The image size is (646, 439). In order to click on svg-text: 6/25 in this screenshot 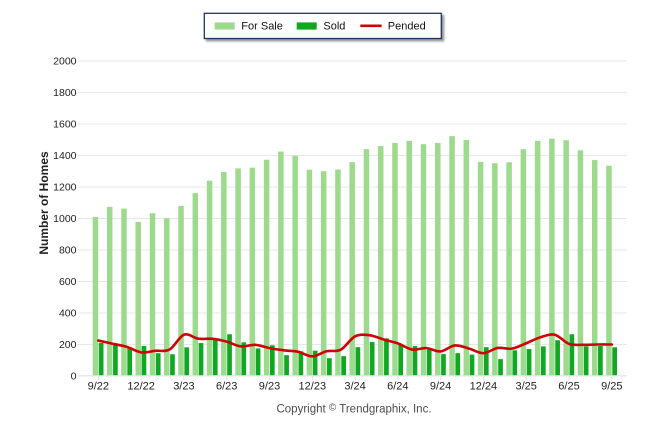, I will do `click(568, 387)`.